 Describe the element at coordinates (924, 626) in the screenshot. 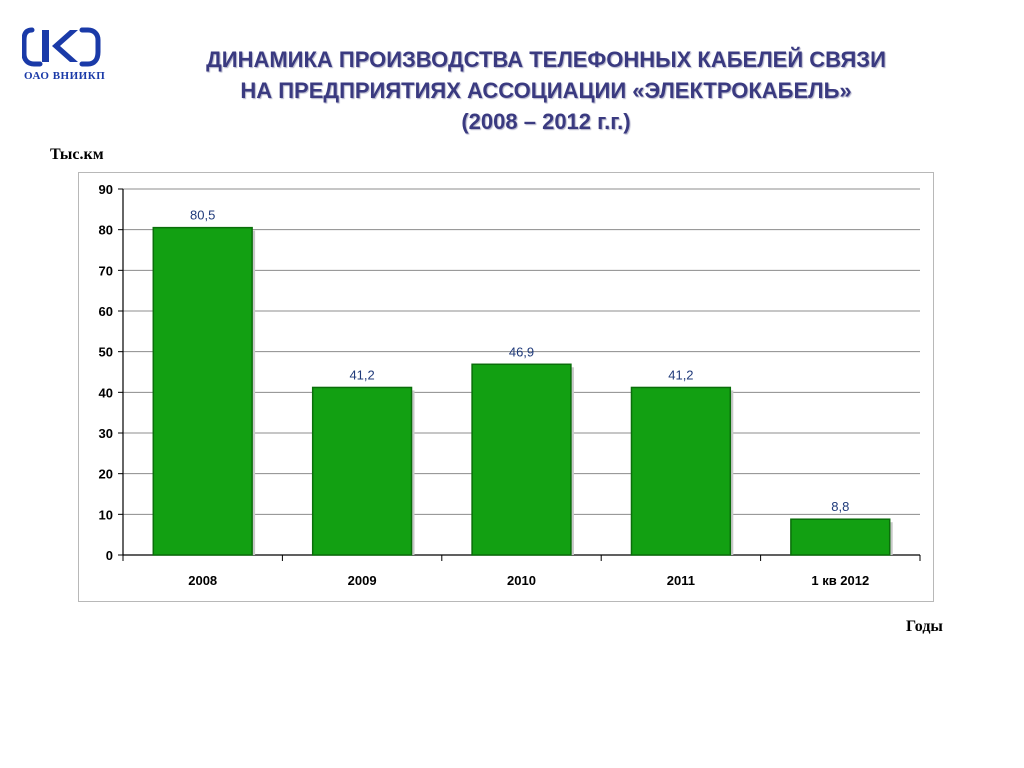

I see `x-axis-label: Годы` at that location.